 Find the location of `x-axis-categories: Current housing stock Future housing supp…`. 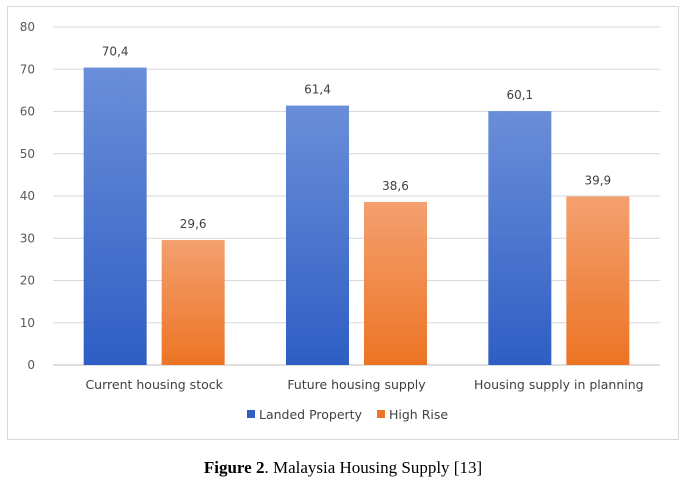

x-axis-categories: Current housing stock Future housing supp… is located at coordinates (364, 384).